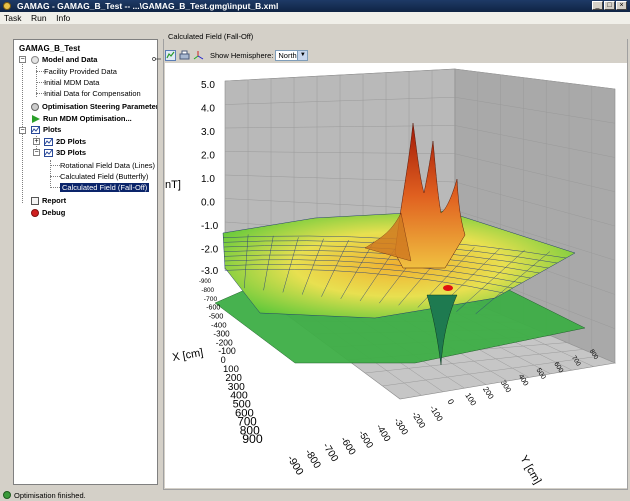 This screenshot has height=501, width=630. Describe the element at coordinates (216, 316) in the screenshot. I see `x-tick-label: -500` at that location.